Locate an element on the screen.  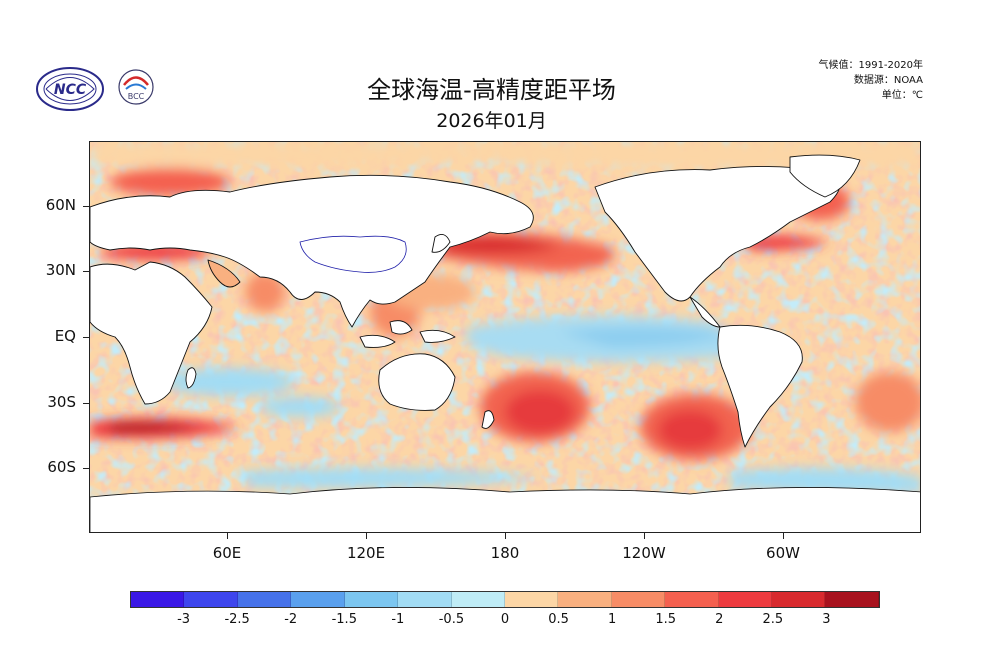
madagascar is located at coordinates (191, 378).